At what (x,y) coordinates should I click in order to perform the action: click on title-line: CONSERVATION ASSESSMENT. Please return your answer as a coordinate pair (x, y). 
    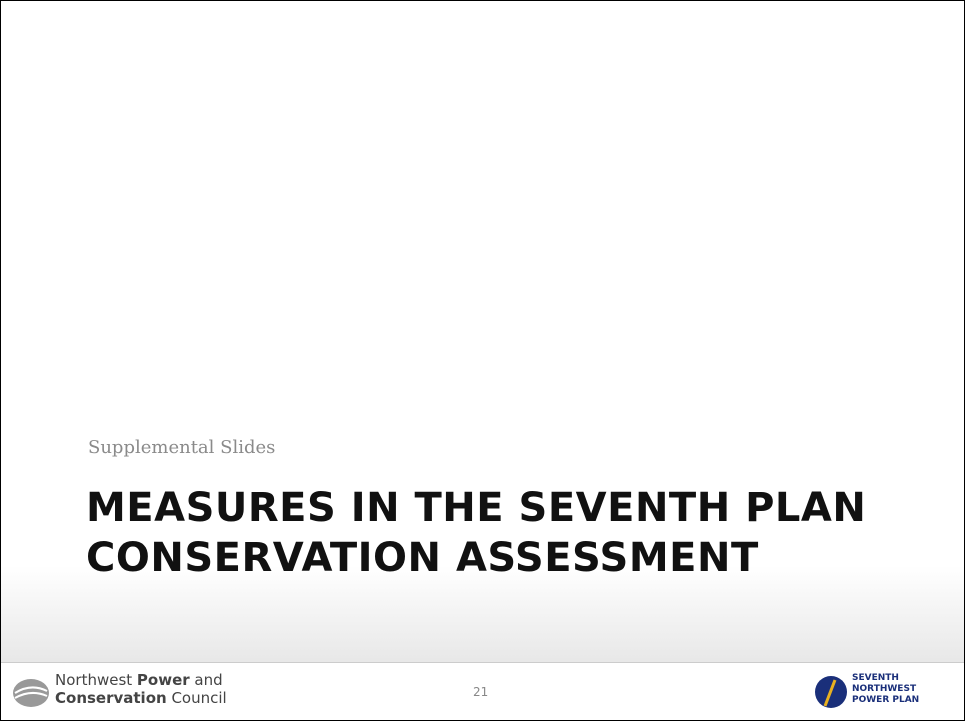
    Looking at the image, I should click on (422, 558).